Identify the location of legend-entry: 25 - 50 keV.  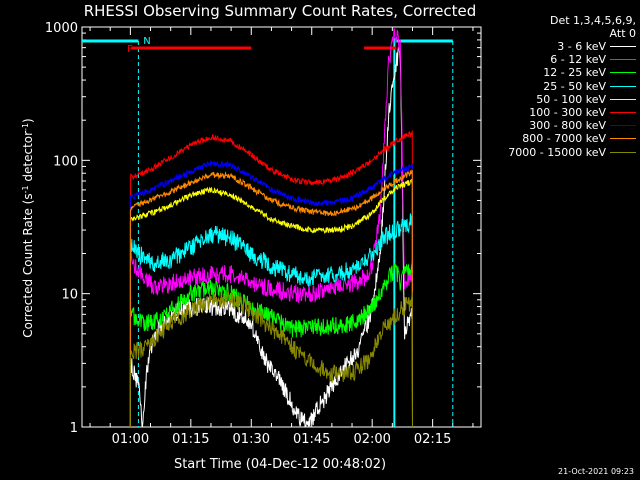
(559, 86).